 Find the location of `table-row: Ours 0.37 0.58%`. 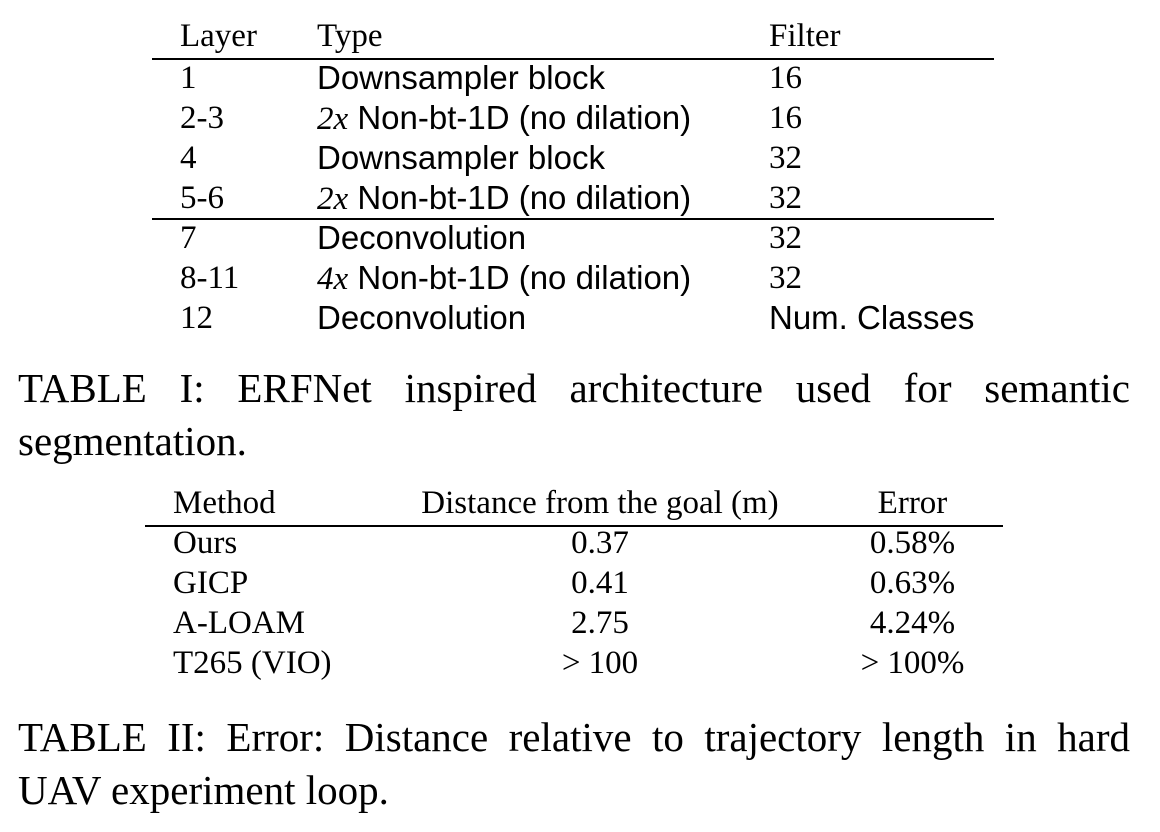

table-row: Ours 0.37 0.58% is located at coordinates (574, 543).